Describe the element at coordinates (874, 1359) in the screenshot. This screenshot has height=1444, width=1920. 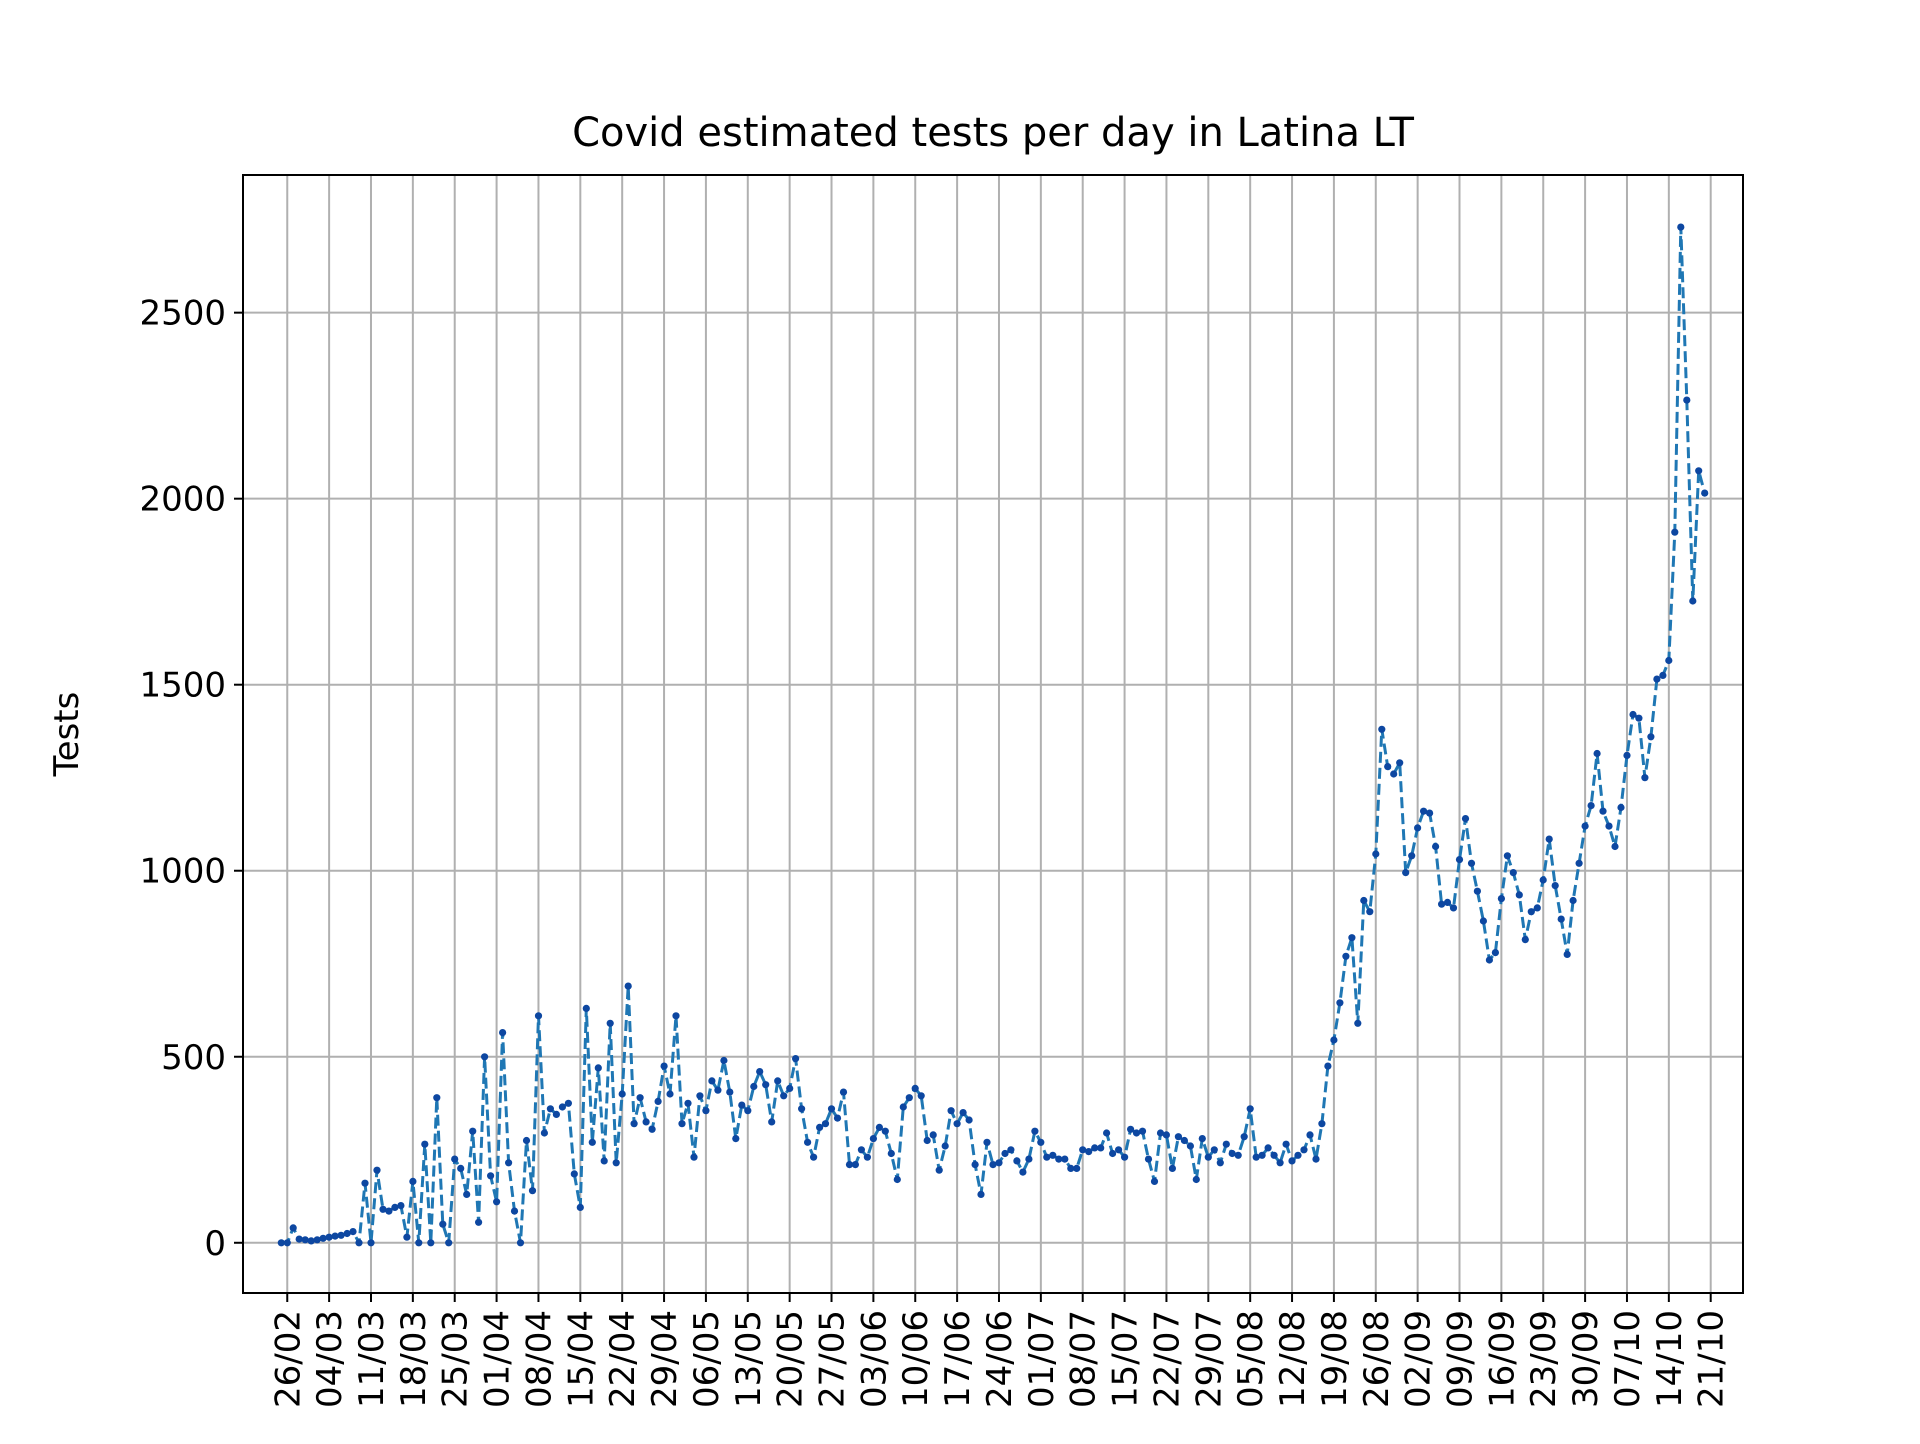
I see `x-tick-label: 03/06` at that location.